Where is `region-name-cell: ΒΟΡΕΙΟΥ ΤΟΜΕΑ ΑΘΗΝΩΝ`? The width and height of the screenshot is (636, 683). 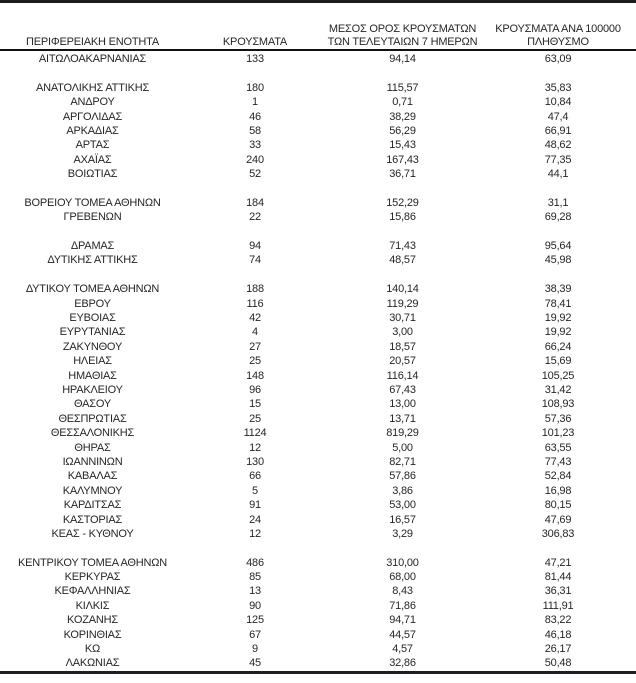 region-name-cell: ΒΟΡΕΙΟΥ ΤΟΜΕΑ ΑΘΗΝΩΝ is located at coordinates (92, 202).